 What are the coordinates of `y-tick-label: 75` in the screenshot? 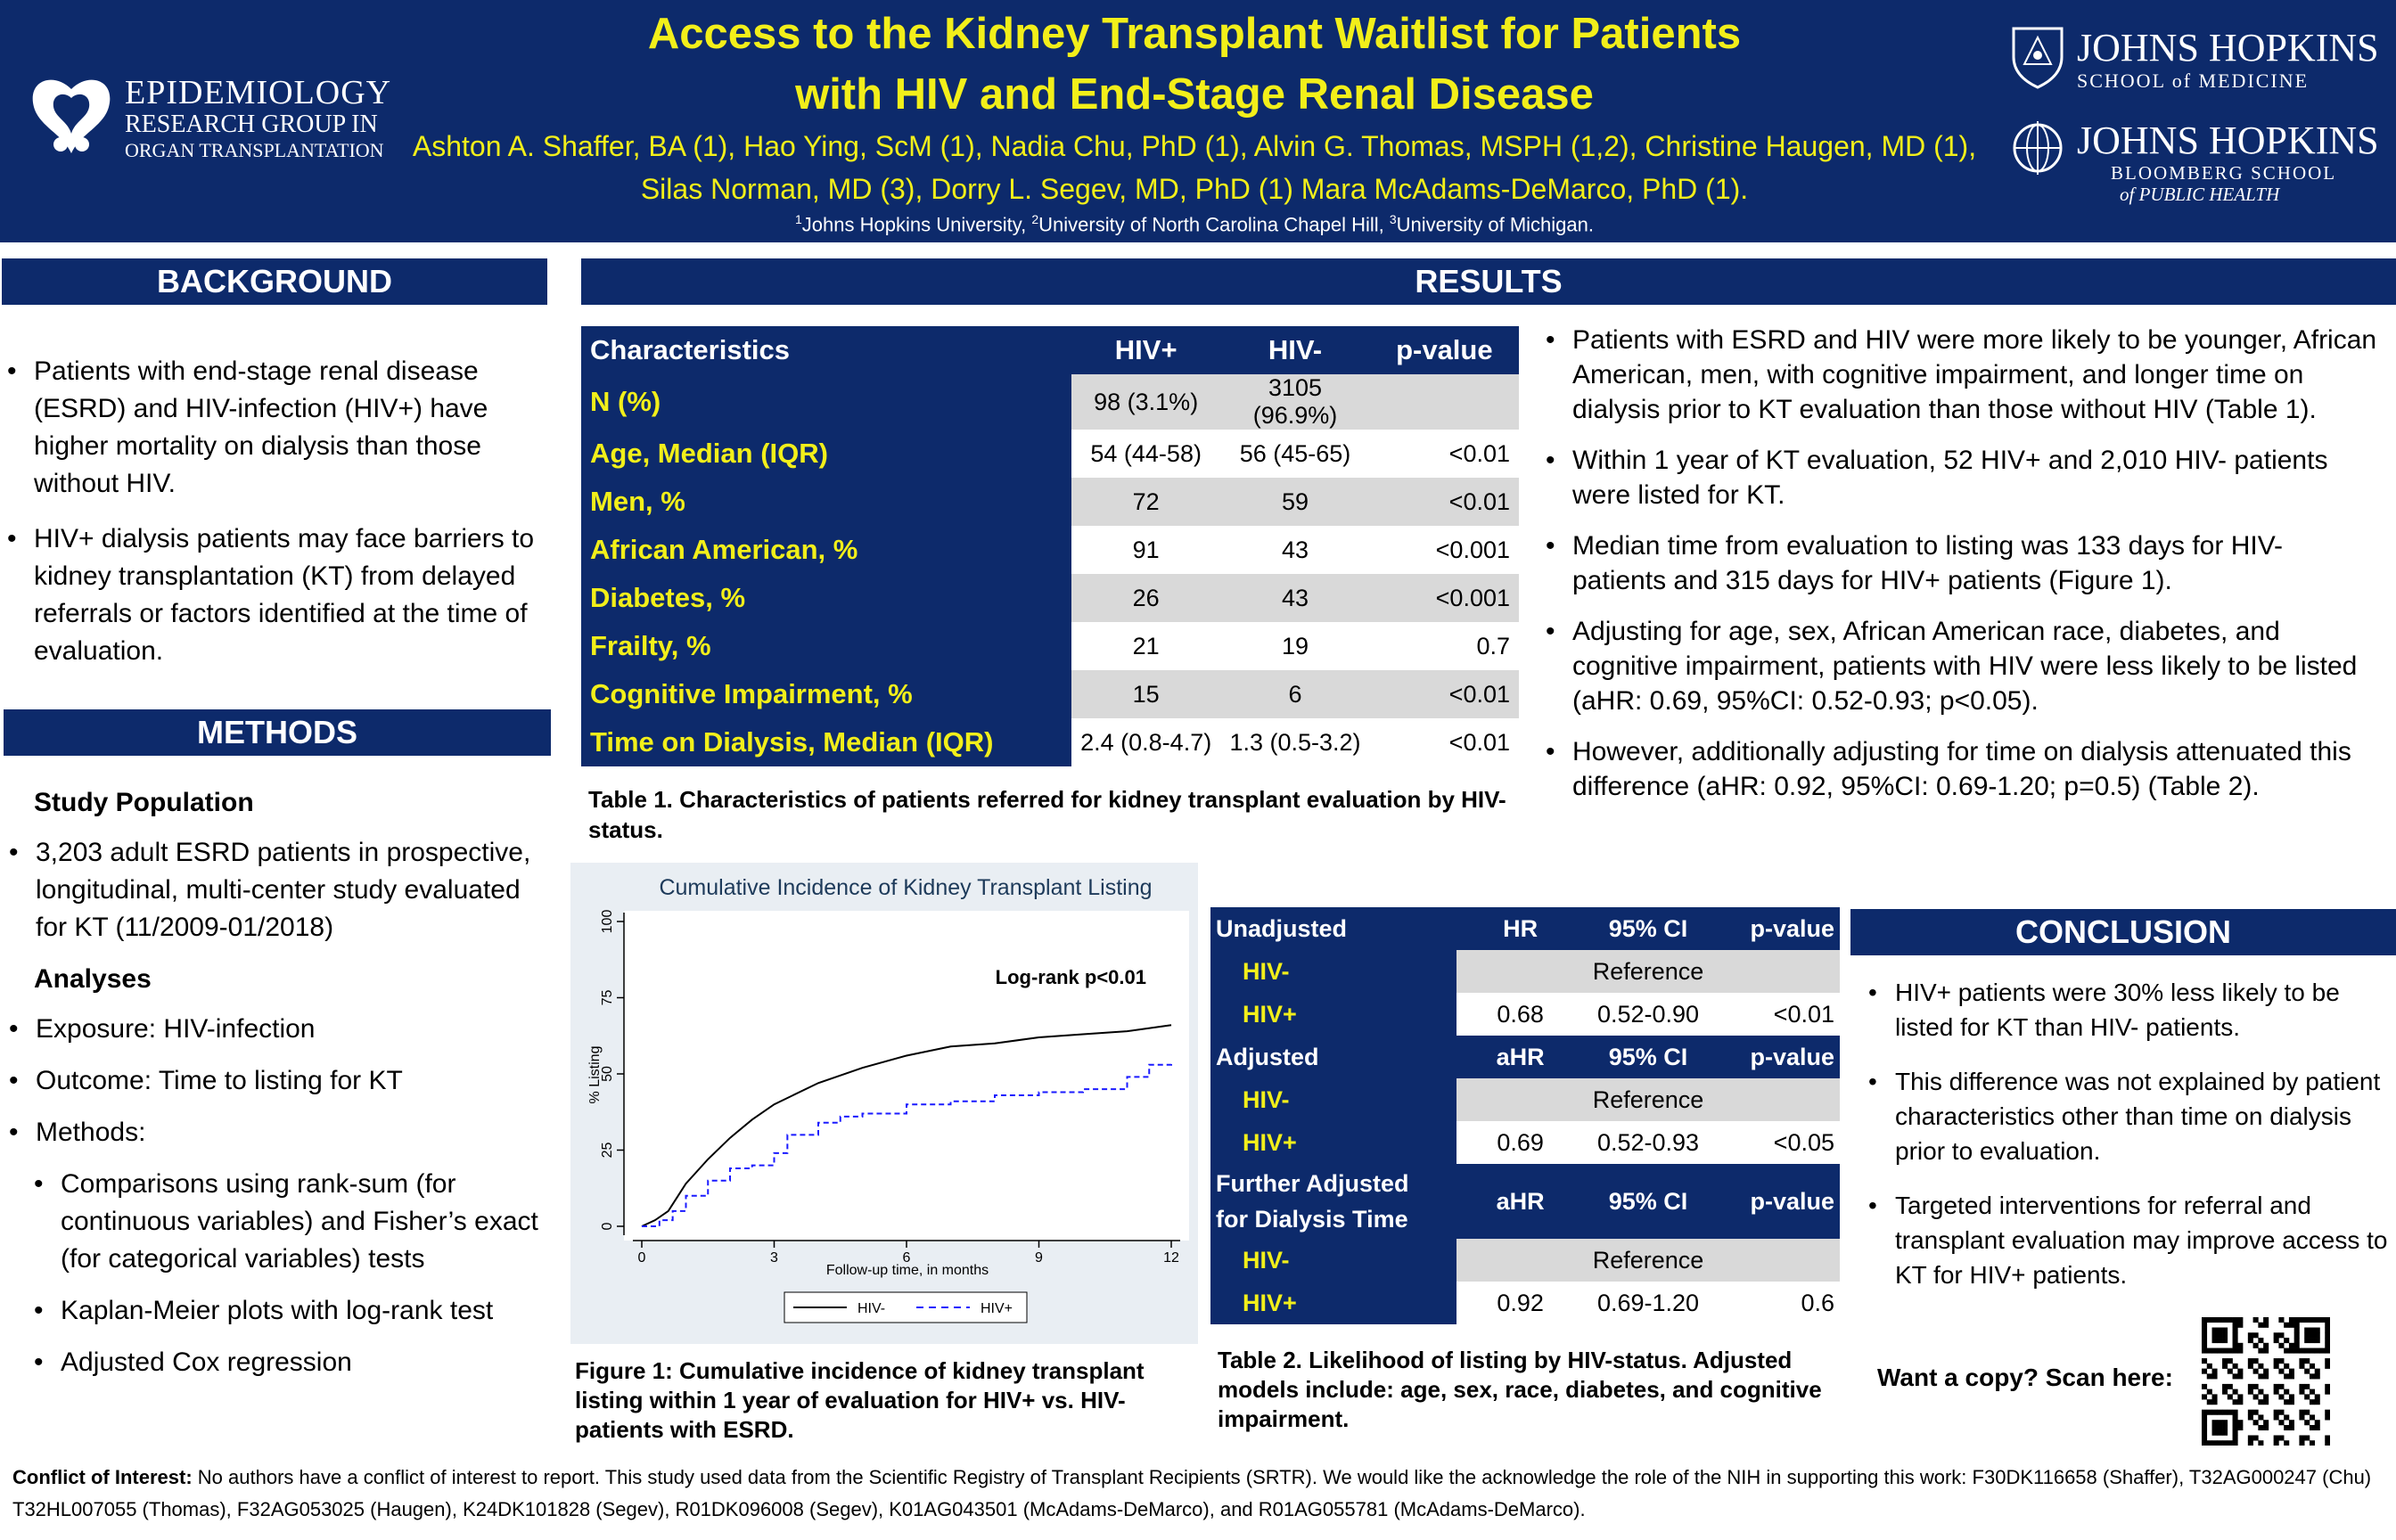 It's located at (607, 998).